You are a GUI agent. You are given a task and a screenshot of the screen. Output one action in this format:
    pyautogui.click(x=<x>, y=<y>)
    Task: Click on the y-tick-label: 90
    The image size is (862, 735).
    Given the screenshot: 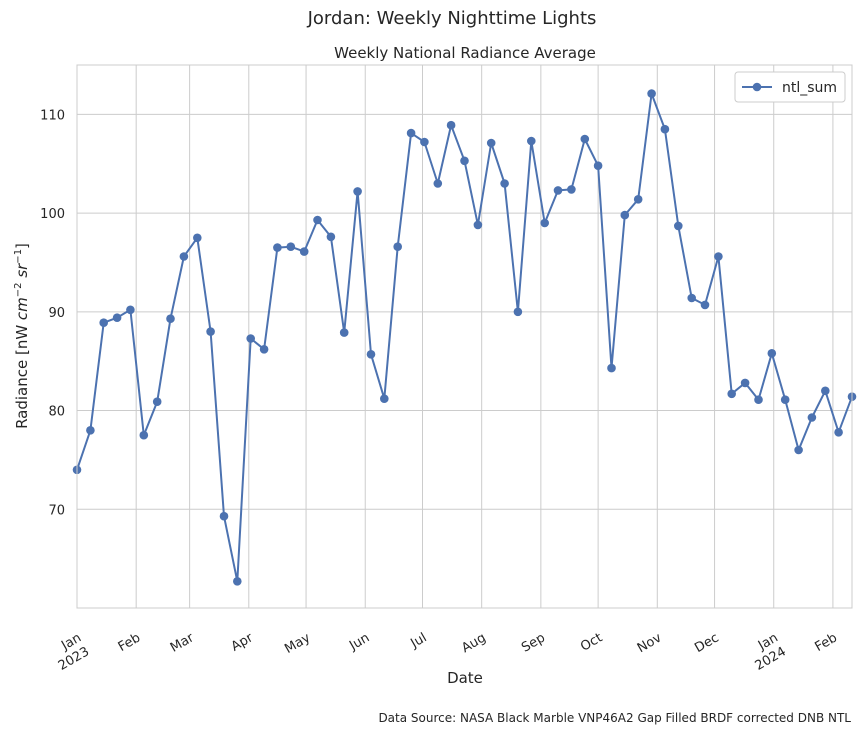 What is the action you would take?
    pyautogui.click(x=56, y=313)
    